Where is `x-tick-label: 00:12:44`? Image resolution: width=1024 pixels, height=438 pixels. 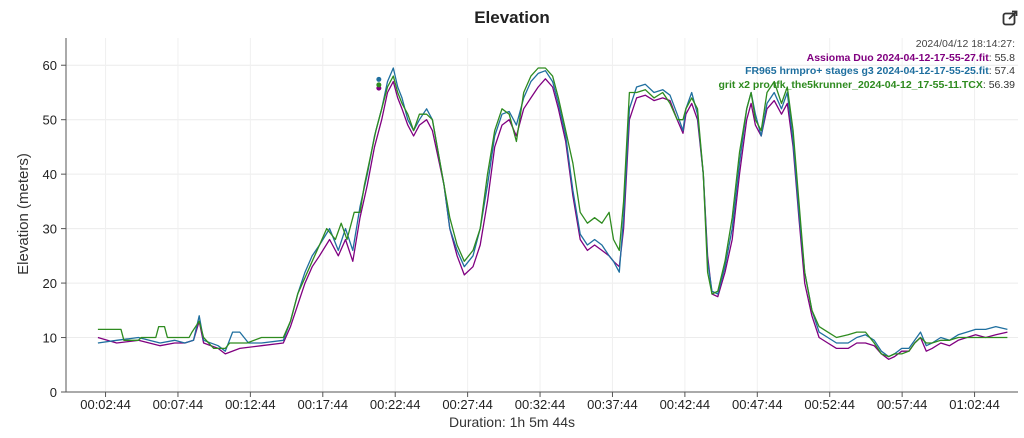
x-tick-label: 00:12:44 is located at coordinates (250, 404).